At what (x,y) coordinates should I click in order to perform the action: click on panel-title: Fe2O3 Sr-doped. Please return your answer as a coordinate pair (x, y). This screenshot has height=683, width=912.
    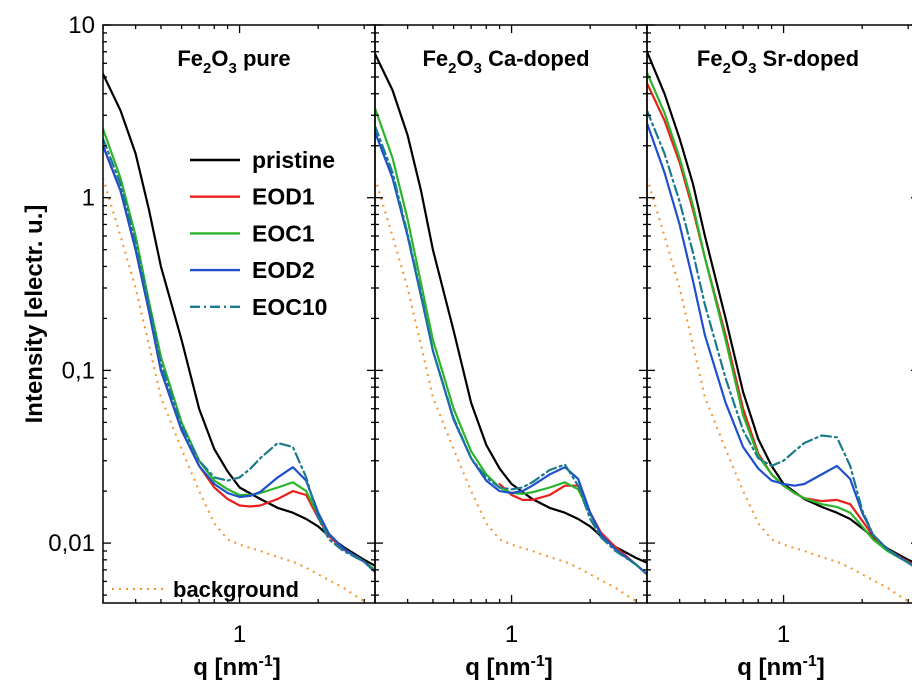
    Looking at the image, I should click on (778, 61).